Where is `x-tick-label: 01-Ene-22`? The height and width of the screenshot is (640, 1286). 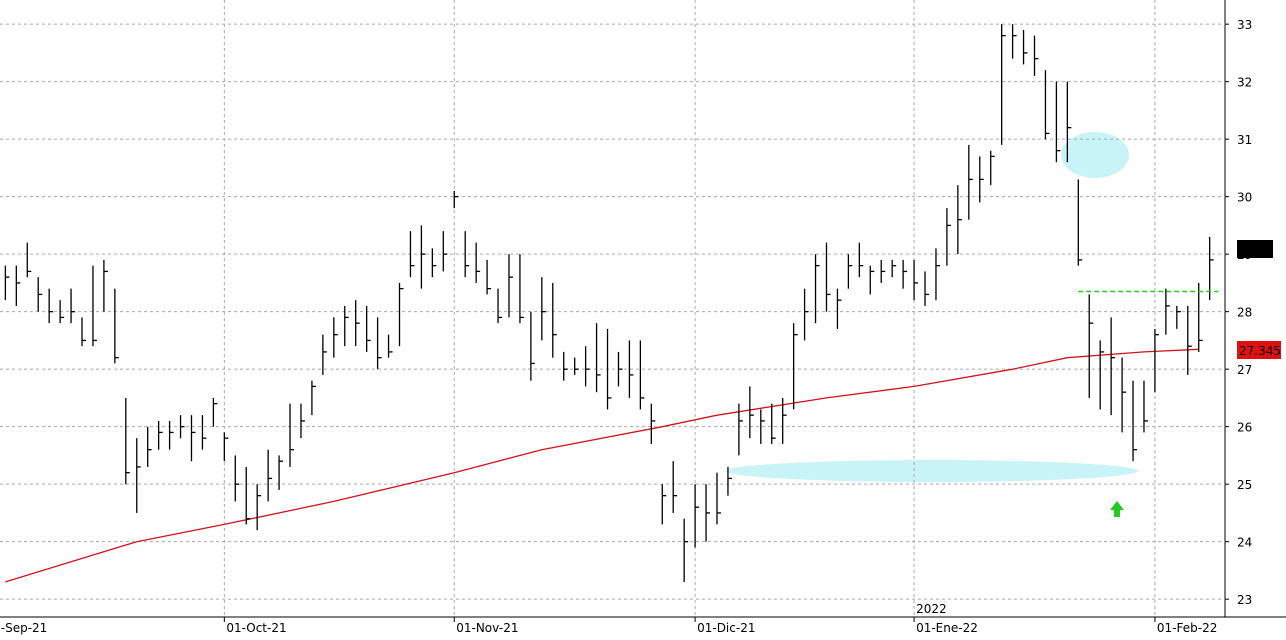 x-tick-label: 01-Ene-22 is located at coordinates (947, 628).